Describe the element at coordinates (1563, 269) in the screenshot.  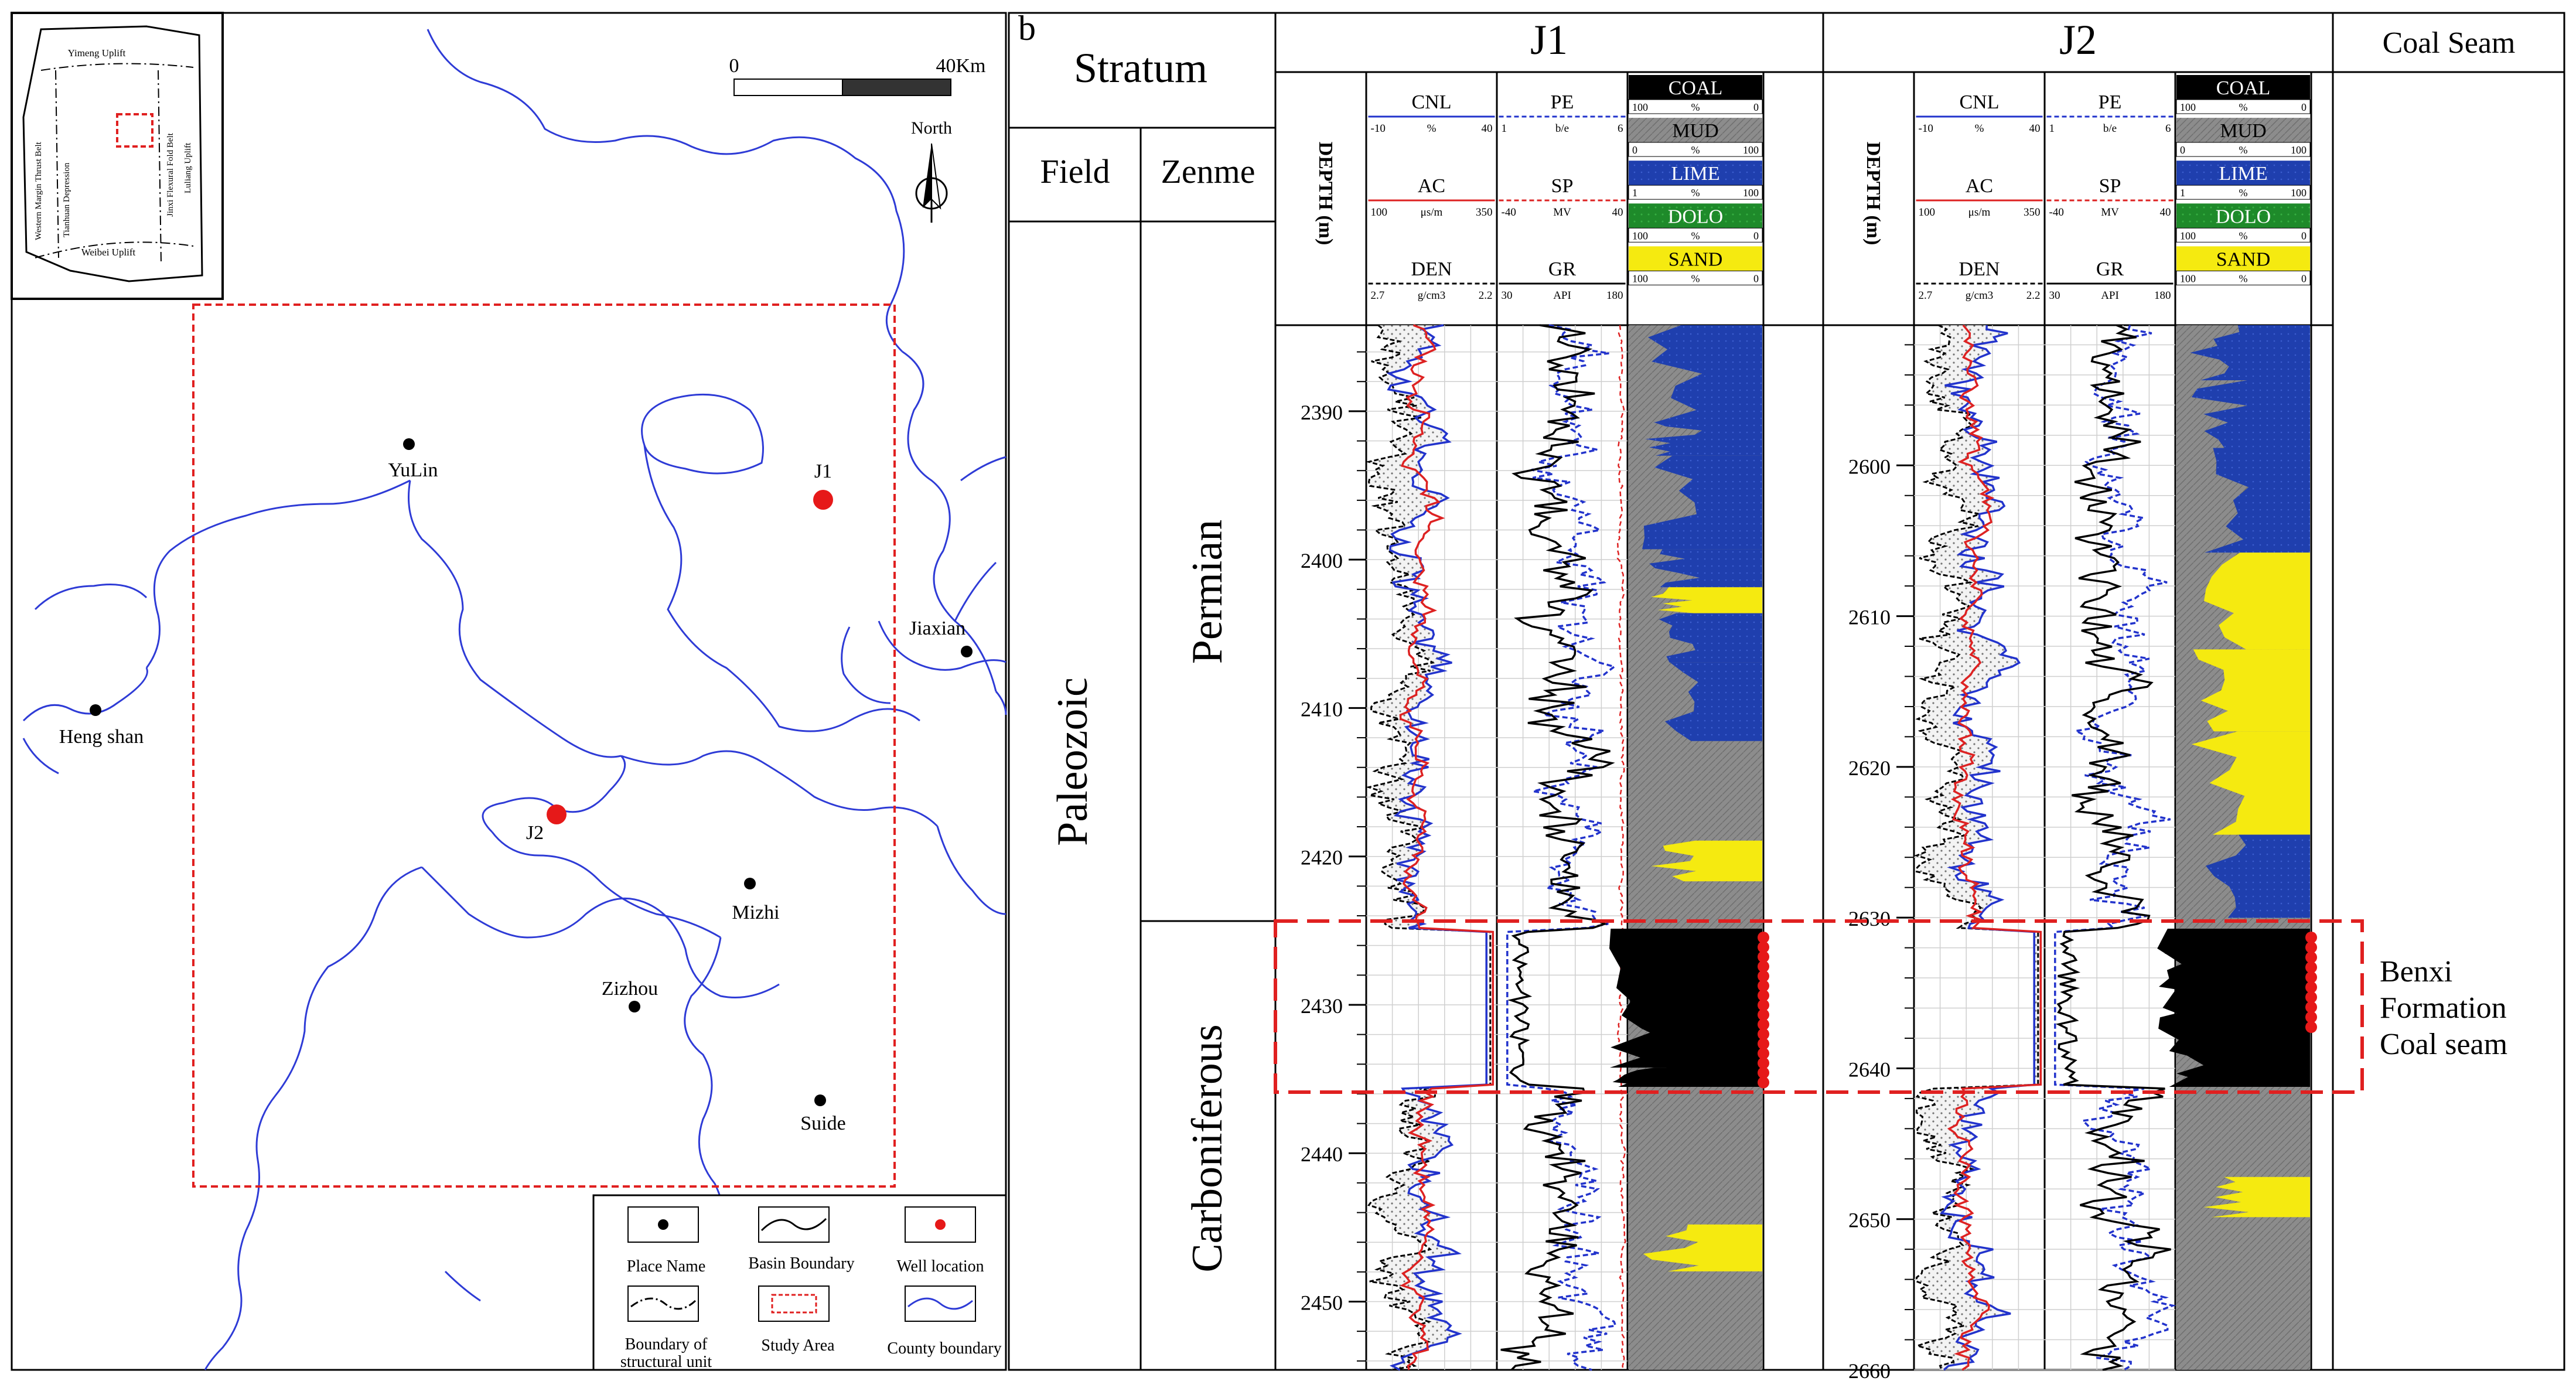
I see `gr-header-name: GR` at that location.